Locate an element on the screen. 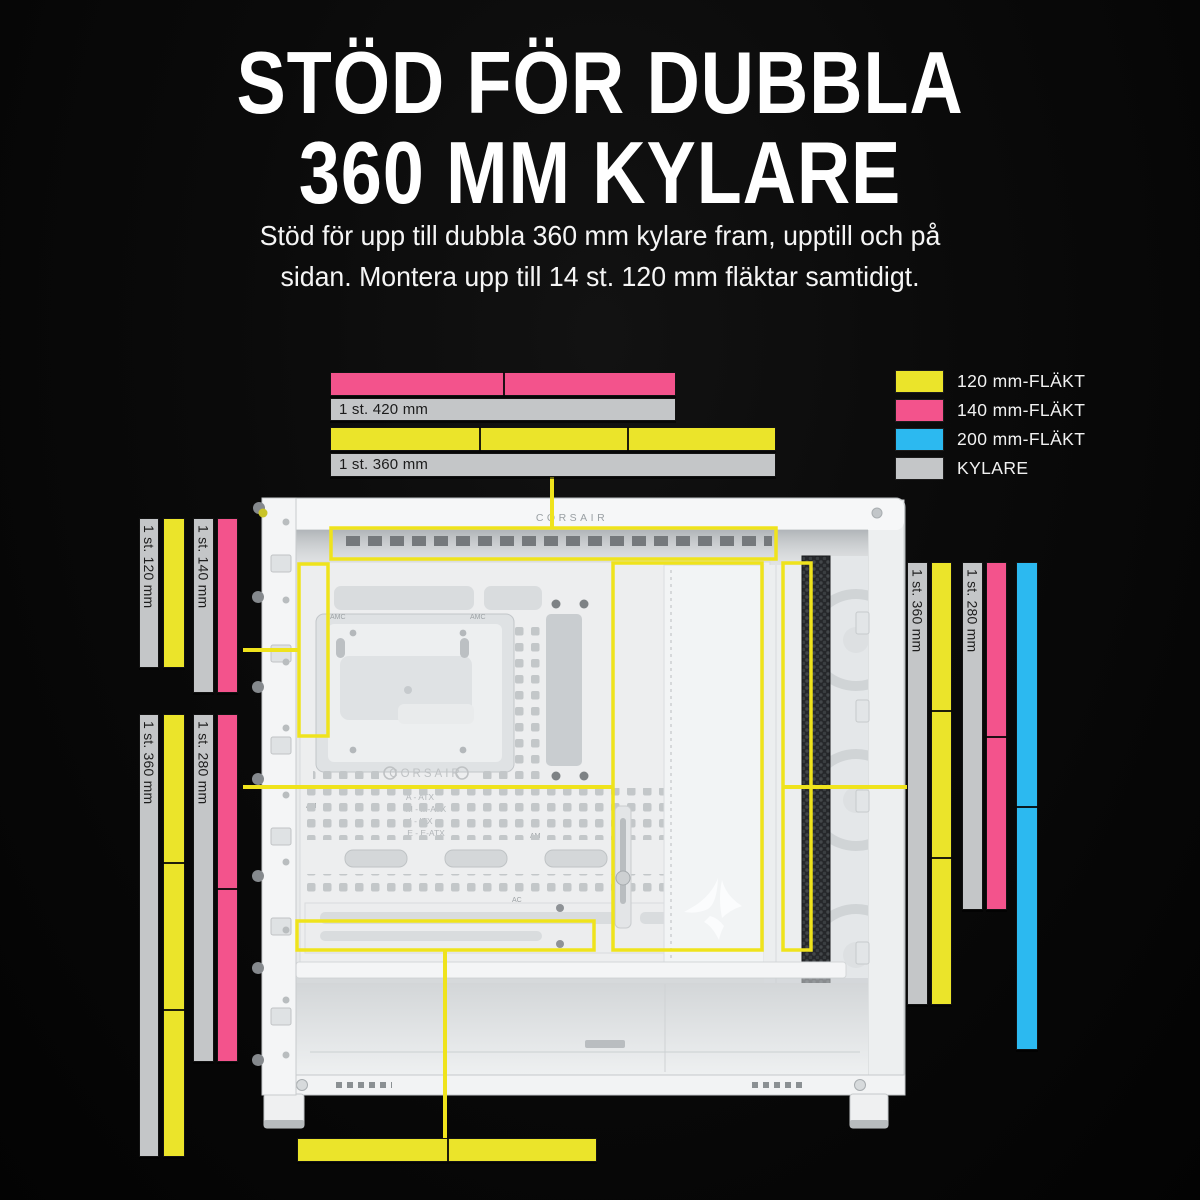 The width and height of the screenshot is (1200, 1200). legend-row-200mm: 200 mm-FLÄKT is located at coordinates (990, 439).